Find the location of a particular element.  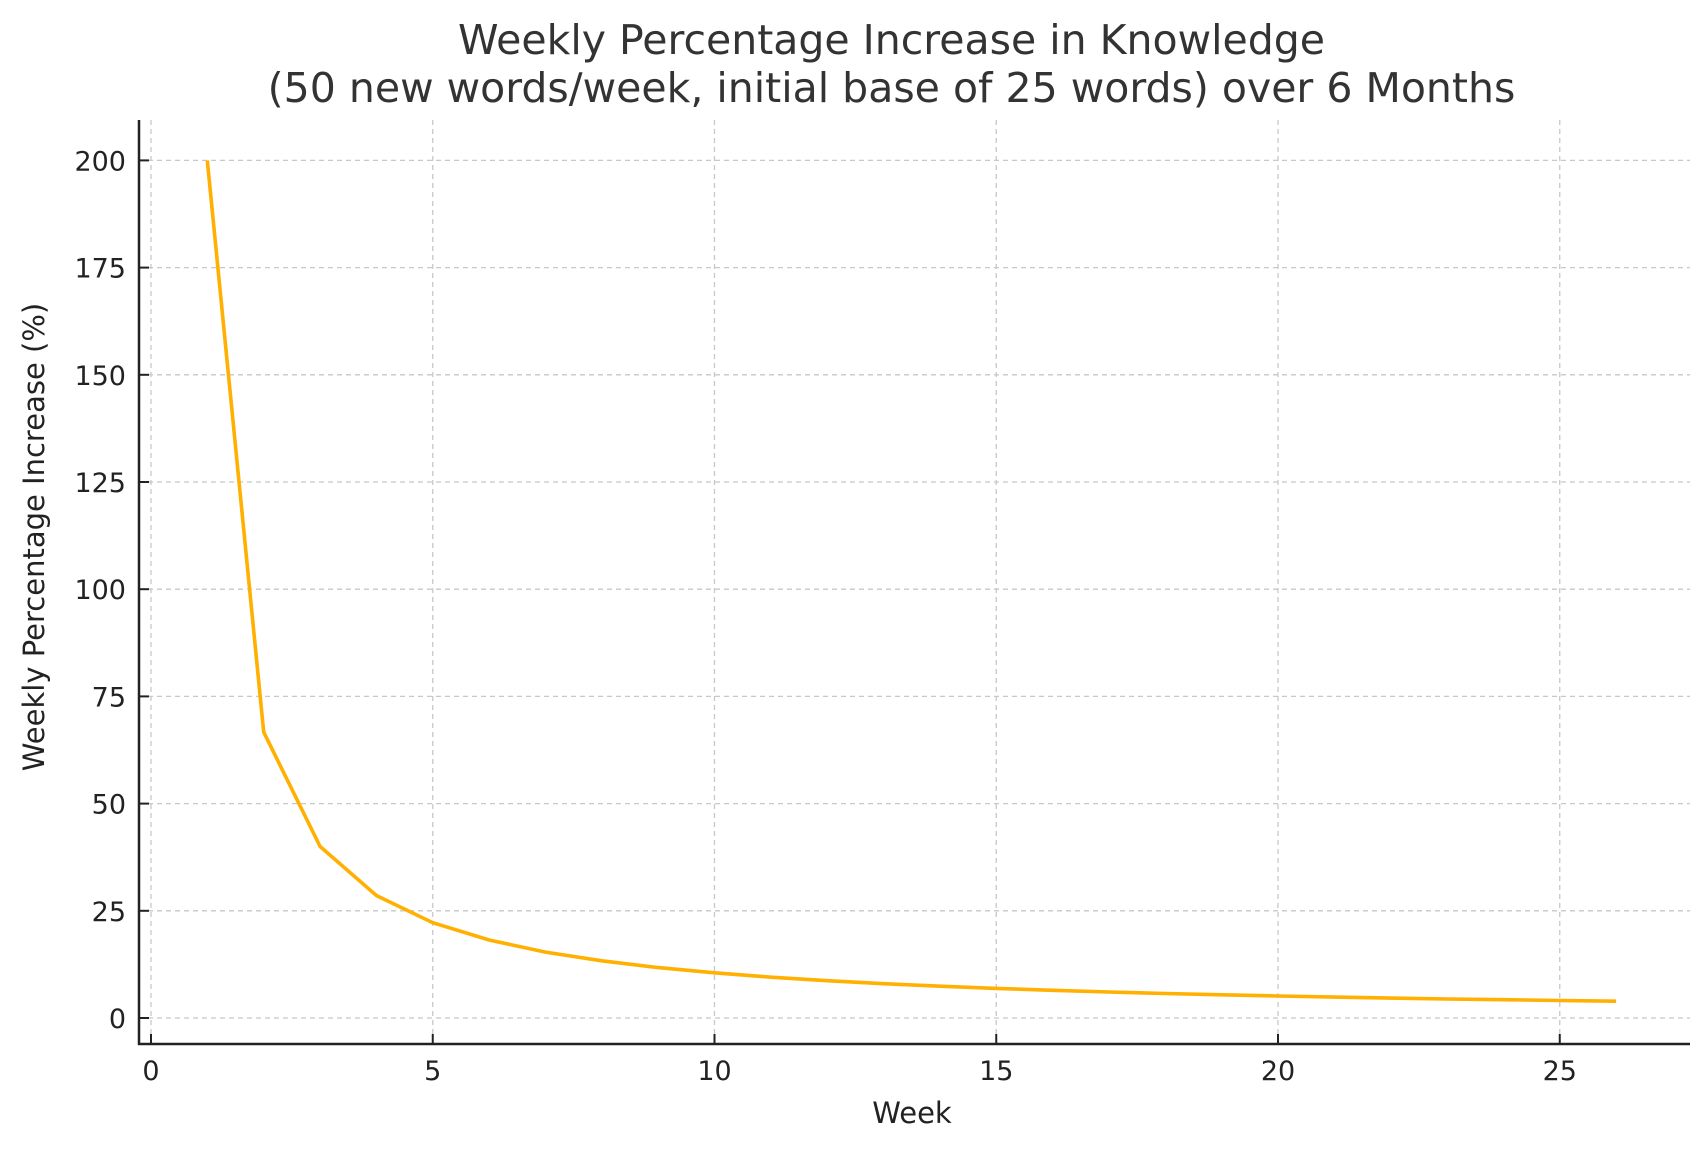

x-axis-label: Week is located at coordinates (912, 1113).